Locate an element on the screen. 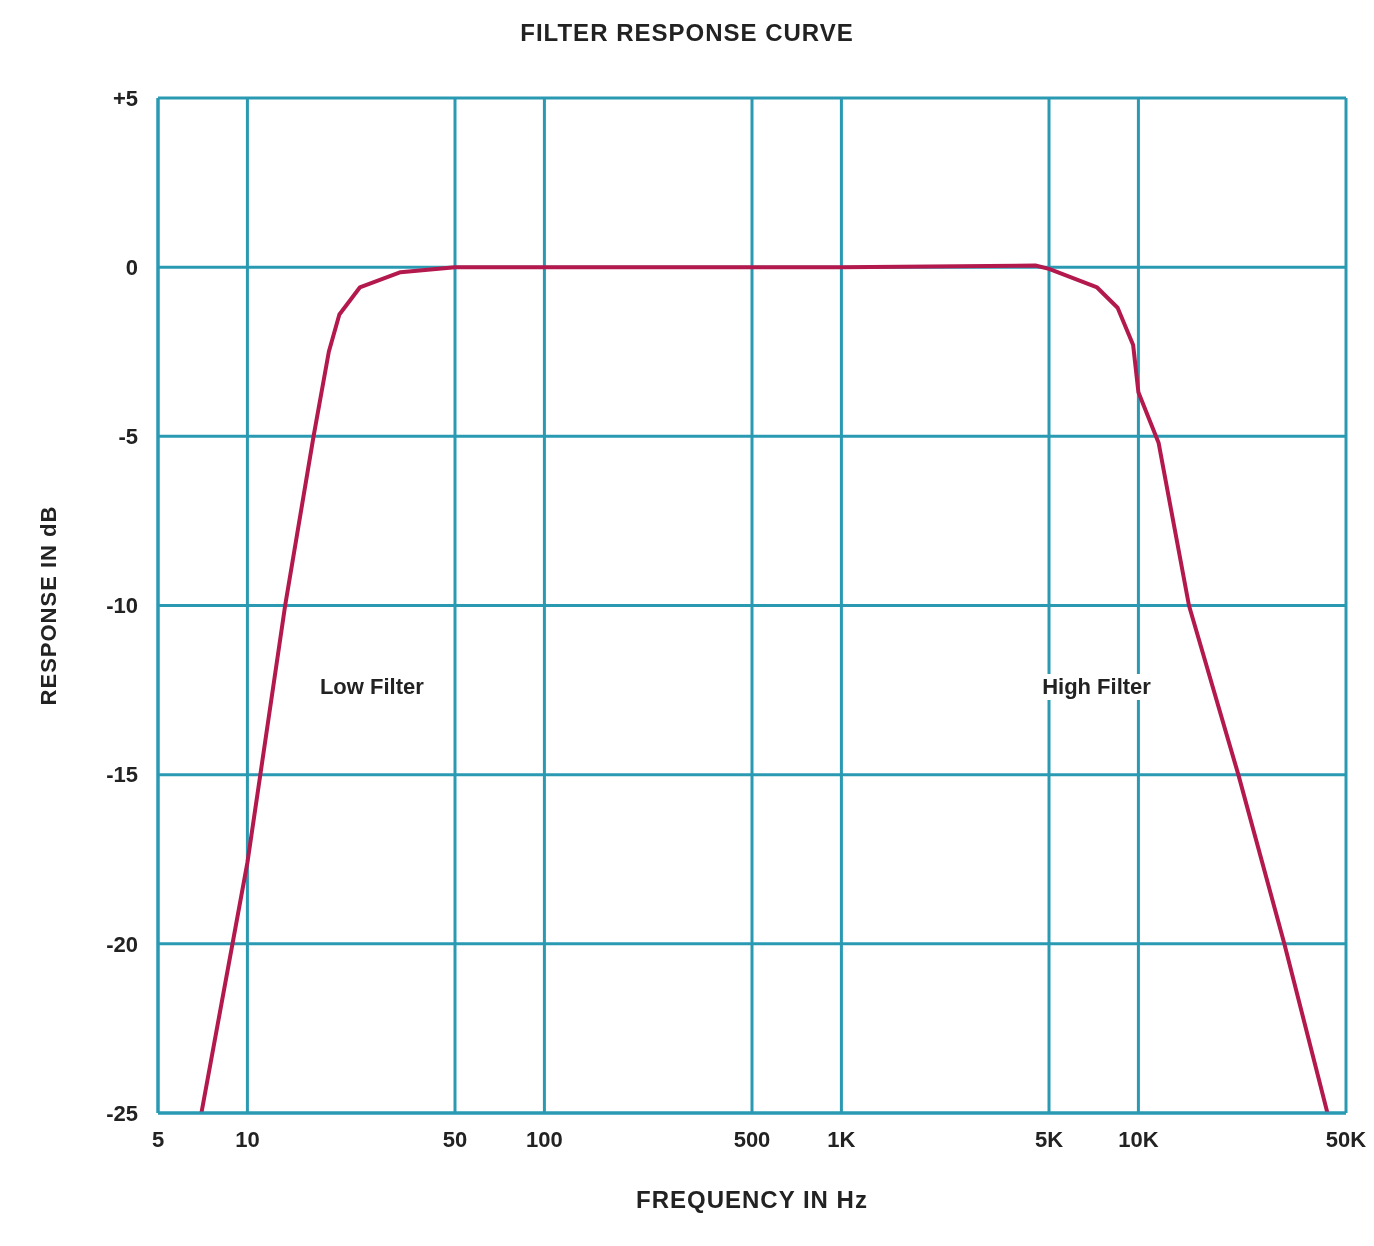 The height and width of the screenshot is (1246, 1374). annotation: High Filter is located at coordinates (1096, 686).